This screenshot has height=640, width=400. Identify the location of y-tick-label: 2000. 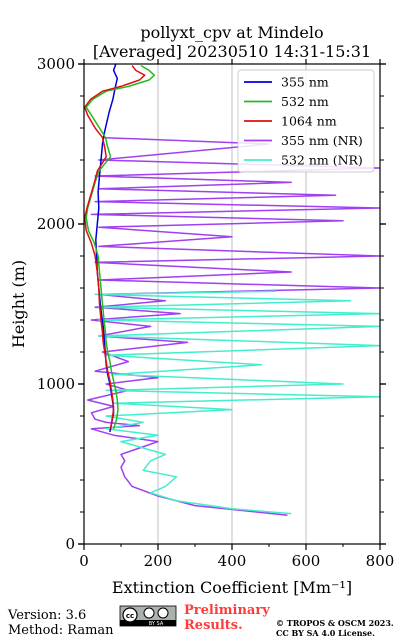
(56, 224).